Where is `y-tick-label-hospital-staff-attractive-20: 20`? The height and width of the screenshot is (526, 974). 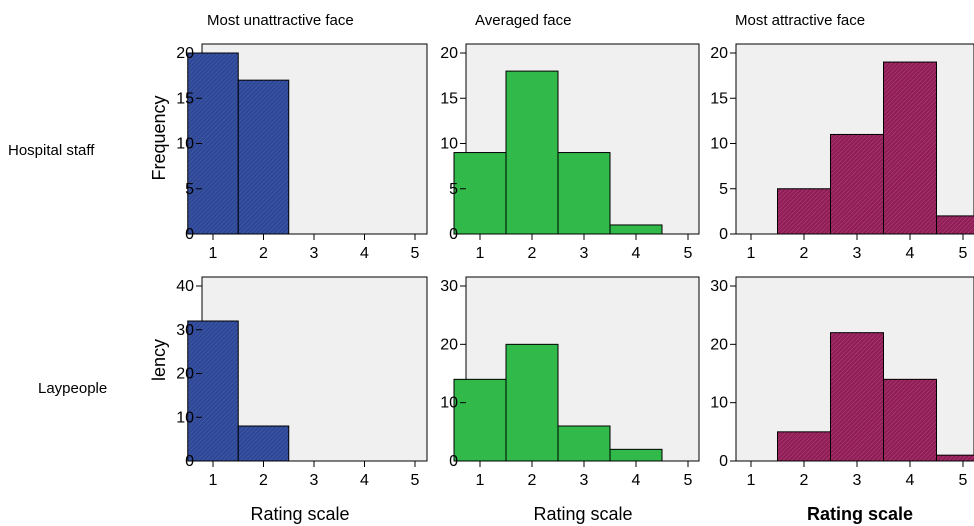
y-tick-label-hospital-staff-attractive-20: 20 is located at coordinates (719, 53).